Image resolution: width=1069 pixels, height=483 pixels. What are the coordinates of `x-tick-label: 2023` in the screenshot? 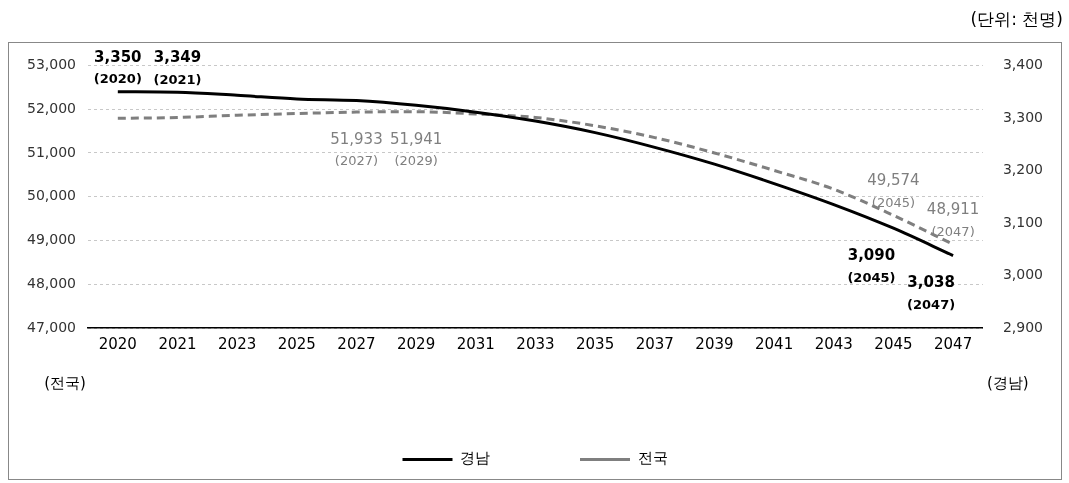 It's located at (237, 343).